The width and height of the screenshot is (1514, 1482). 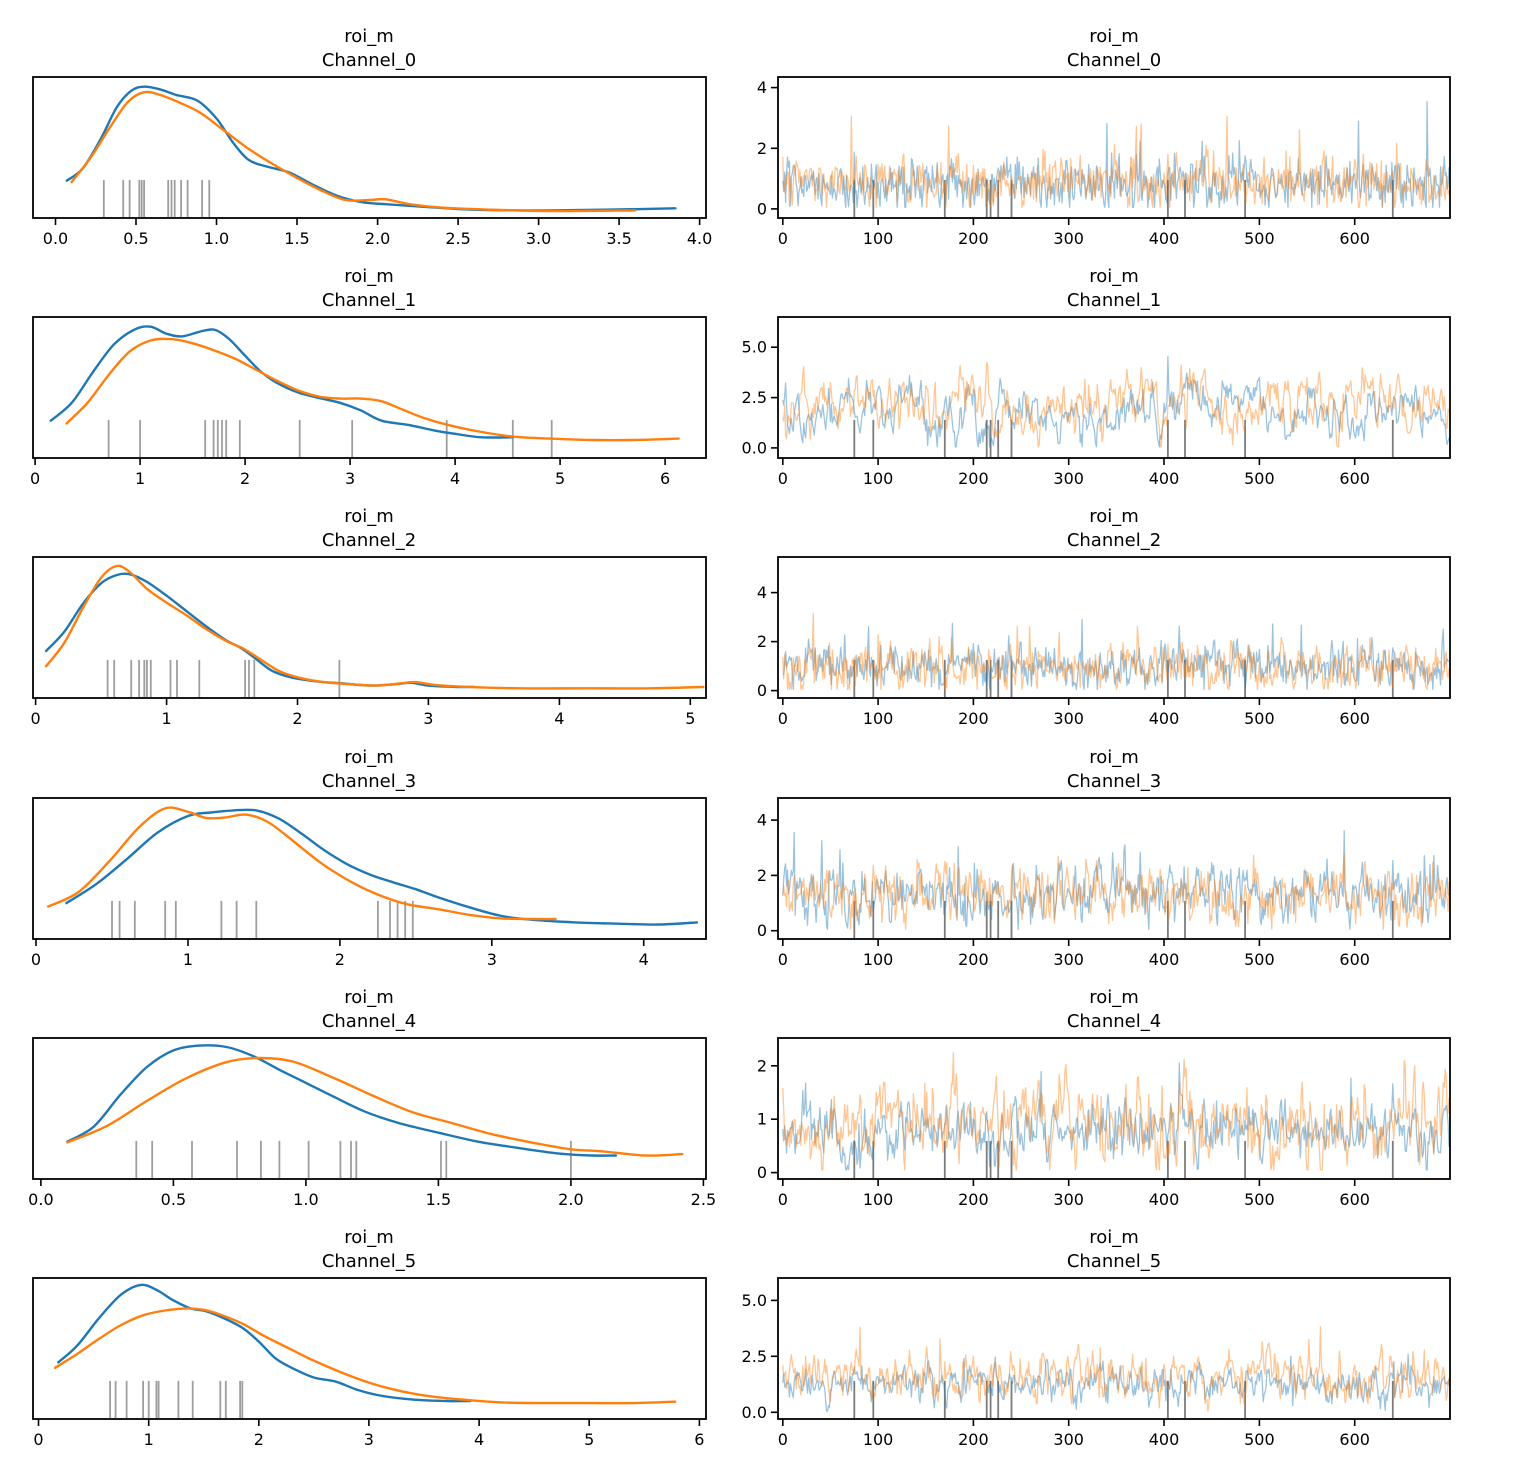 What do you see at coordinates (538, 238) in the screenshot?
I see `x-tick-label: 3.0` at bounding box center [538, 238].